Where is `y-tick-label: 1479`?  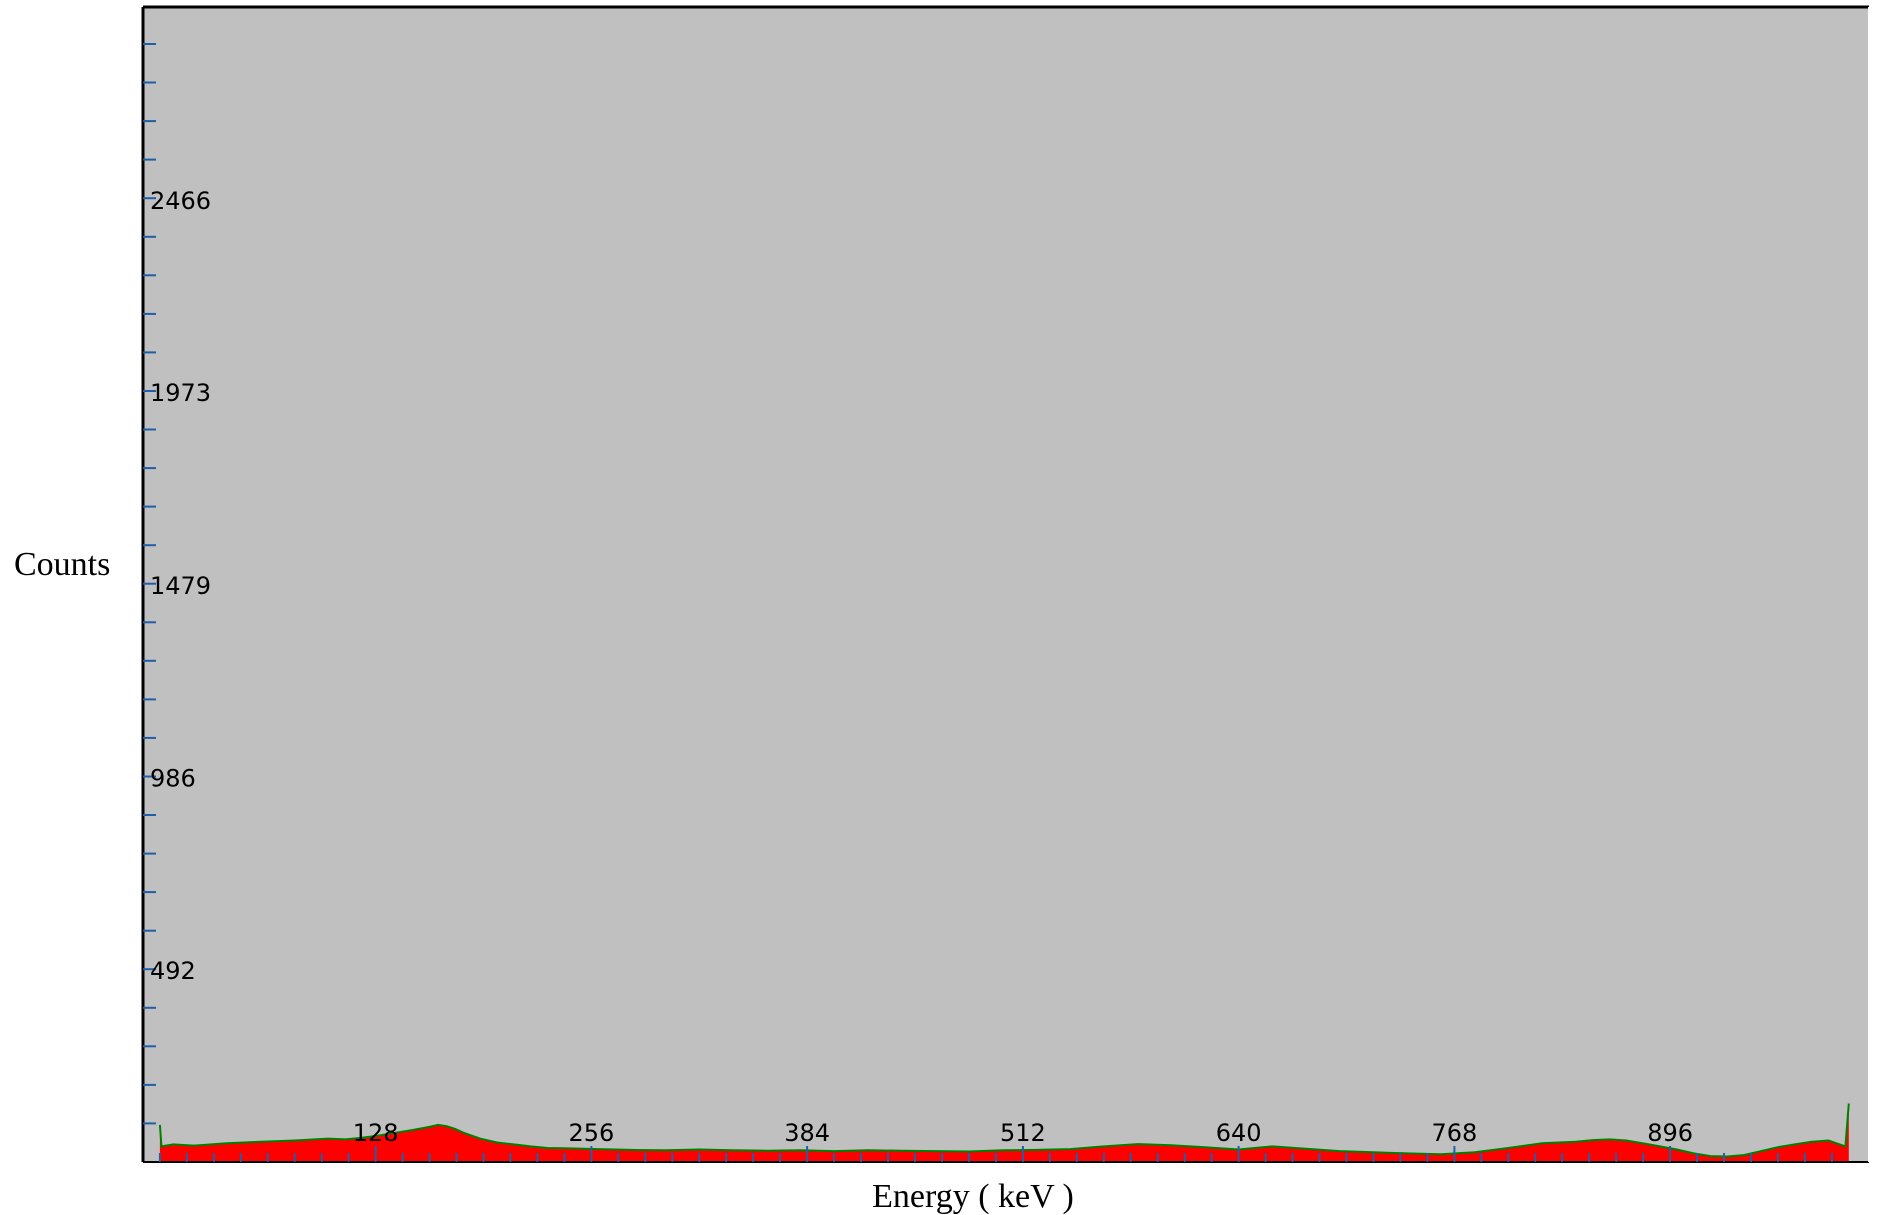
y-tick-label: 1479 is located at coordinates (180, 586).